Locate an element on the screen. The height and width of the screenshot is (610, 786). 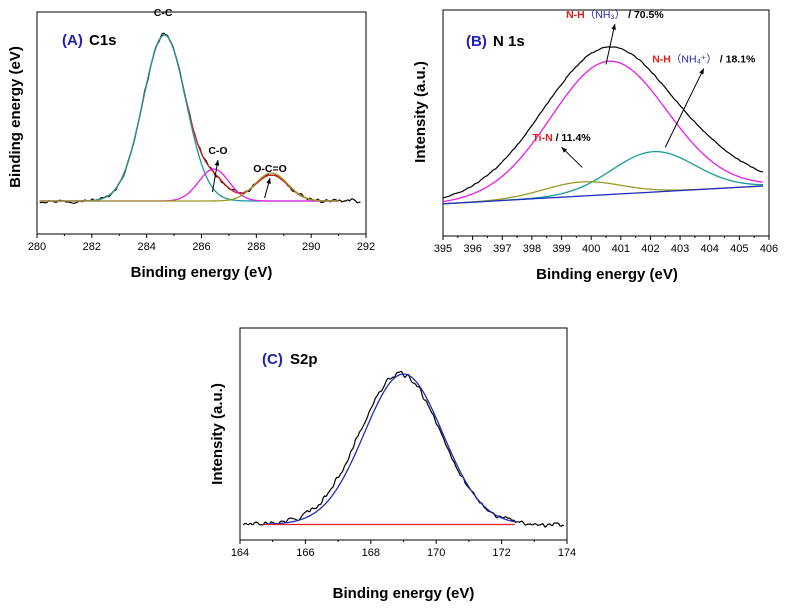
series-line-o-c-o is located at coordinates (189, 187).